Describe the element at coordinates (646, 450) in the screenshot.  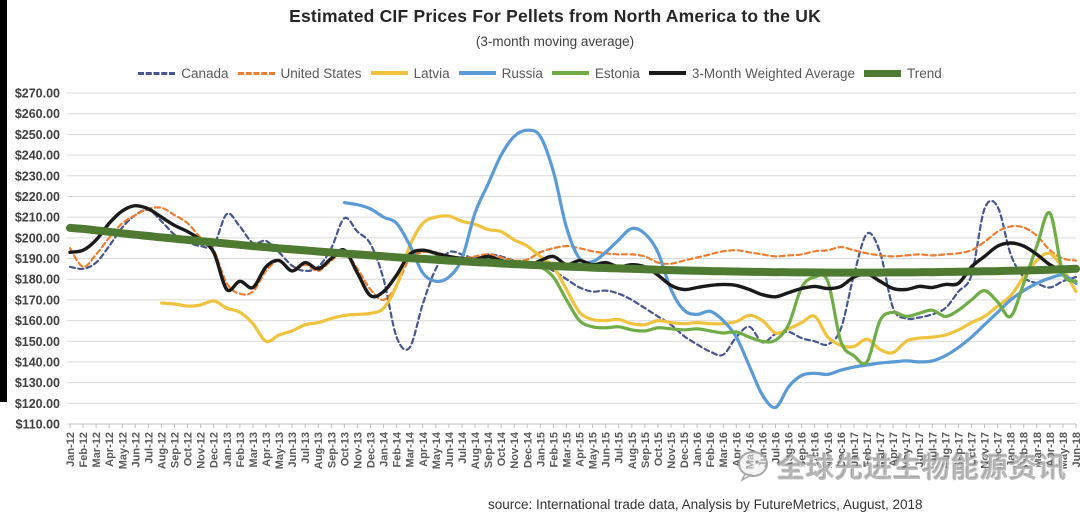
I see `x-axis-label: Sep-15` at that location.